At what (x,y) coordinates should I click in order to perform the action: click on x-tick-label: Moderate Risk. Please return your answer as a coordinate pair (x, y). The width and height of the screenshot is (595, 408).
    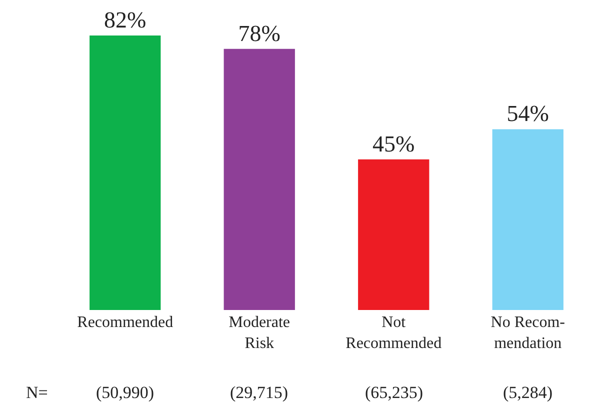
    Looking at the image, I should click on (259, 333).